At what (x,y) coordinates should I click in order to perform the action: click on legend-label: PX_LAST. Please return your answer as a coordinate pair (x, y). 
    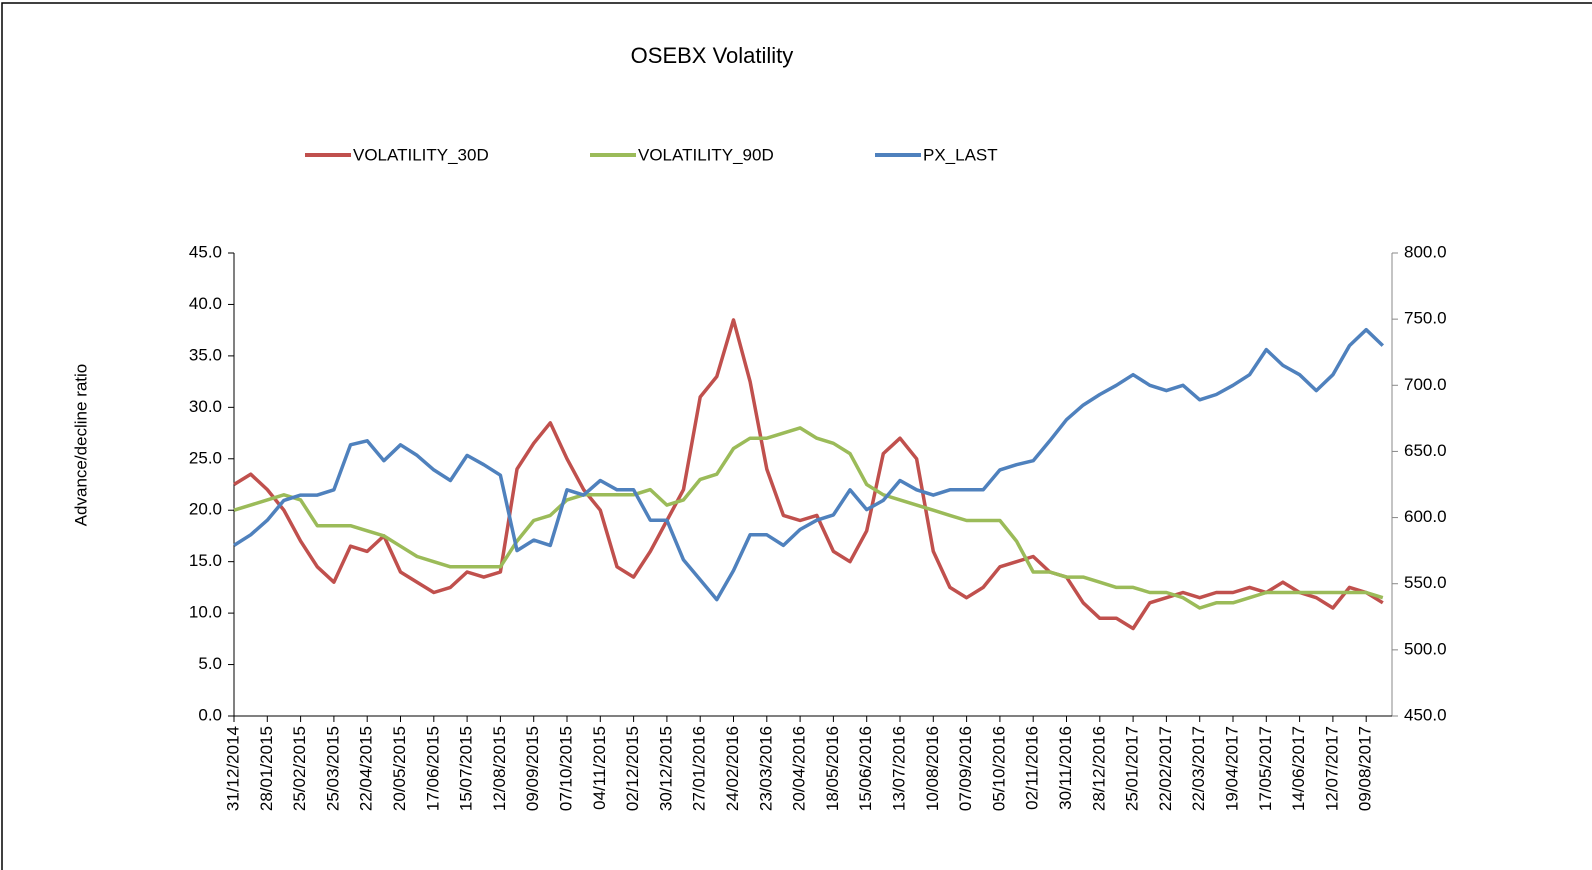
    Looking at the image, I should click on (960, 154).